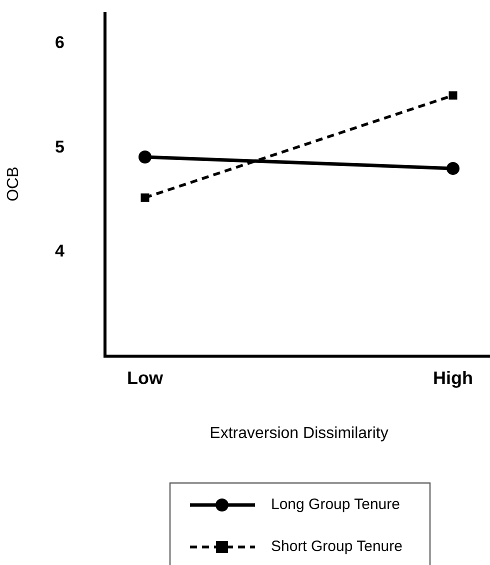 This screenshot has height=565, width=490. What do you see at coordinates (336, 547) in the screenshot?
I see `legend-label: Short Group Tenure` at bounding box center [336, 547].